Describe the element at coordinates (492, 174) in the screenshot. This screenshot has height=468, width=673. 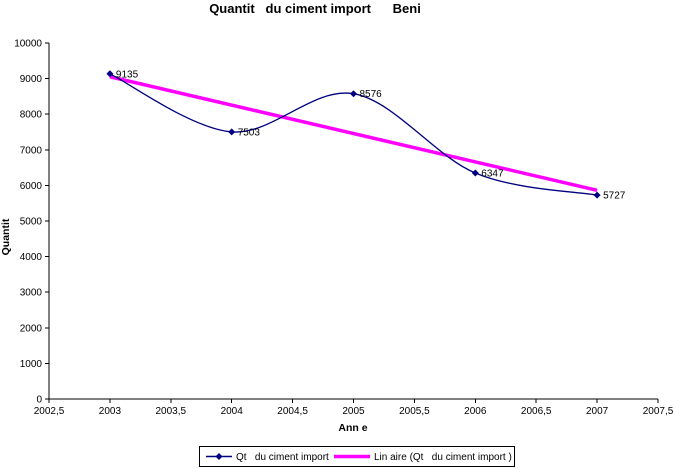
I see `data-point-label: 6347` at that location.